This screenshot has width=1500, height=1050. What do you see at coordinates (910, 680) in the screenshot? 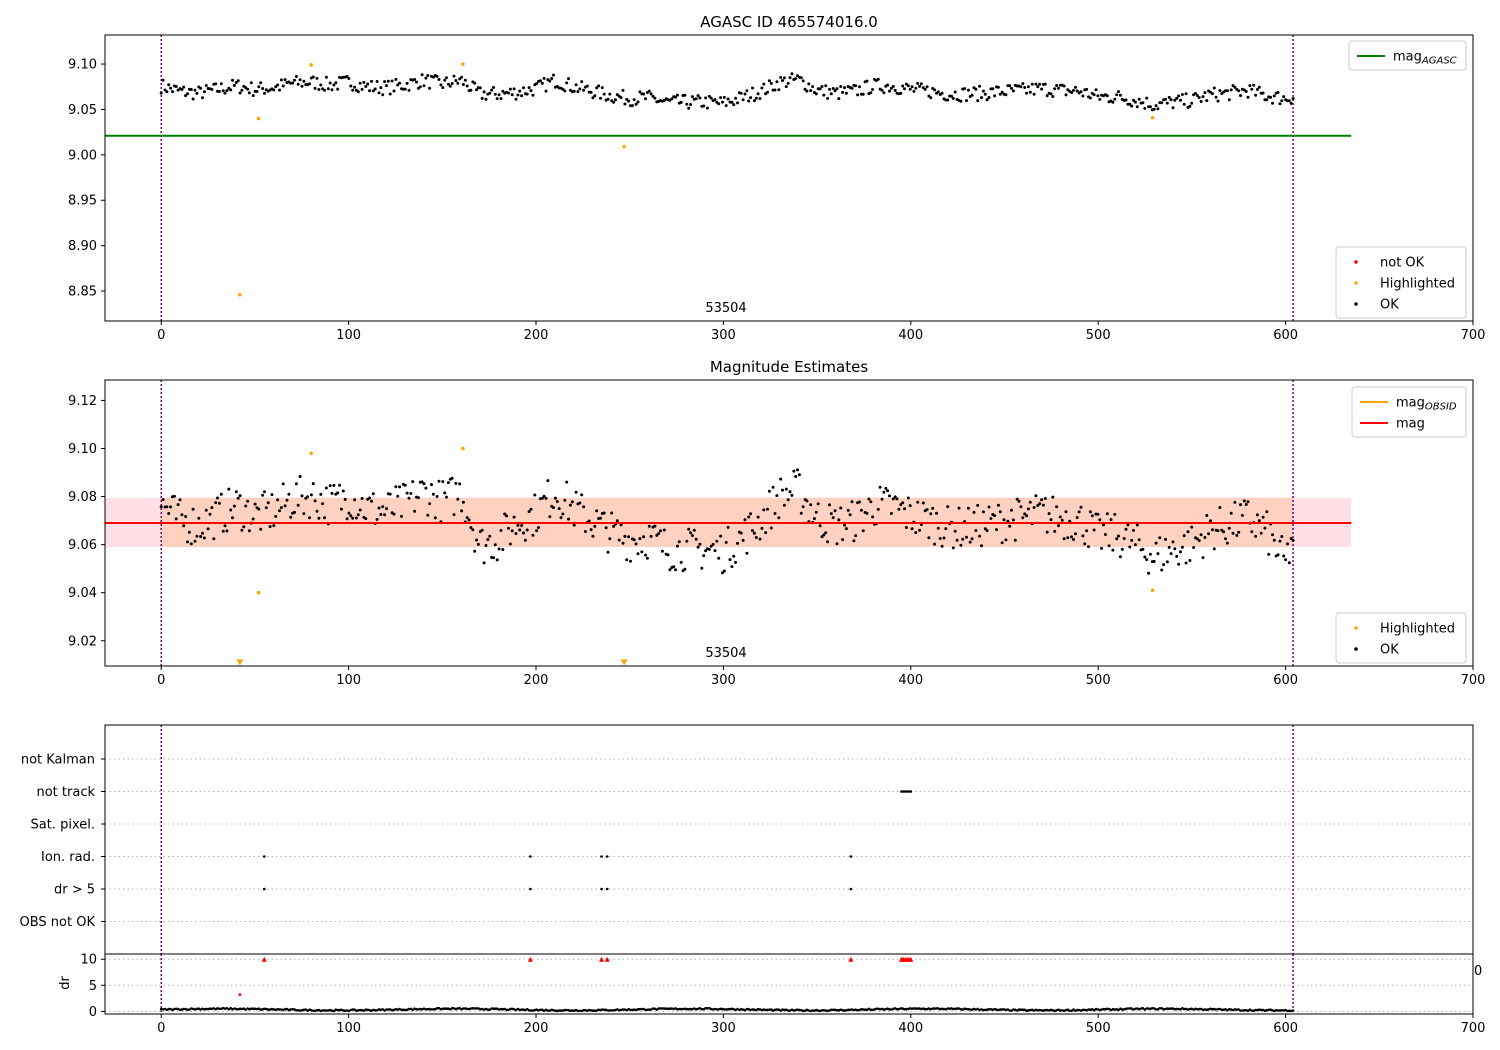
I see `x-tick-label: 400` at bounding box center [910, 680].